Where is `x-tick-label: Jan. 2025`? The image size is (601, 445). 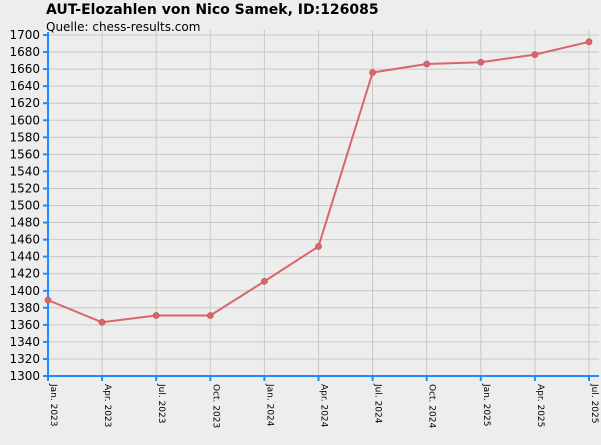 x-tick-label: Jan. 2025 is located at coordinates (486, 405).